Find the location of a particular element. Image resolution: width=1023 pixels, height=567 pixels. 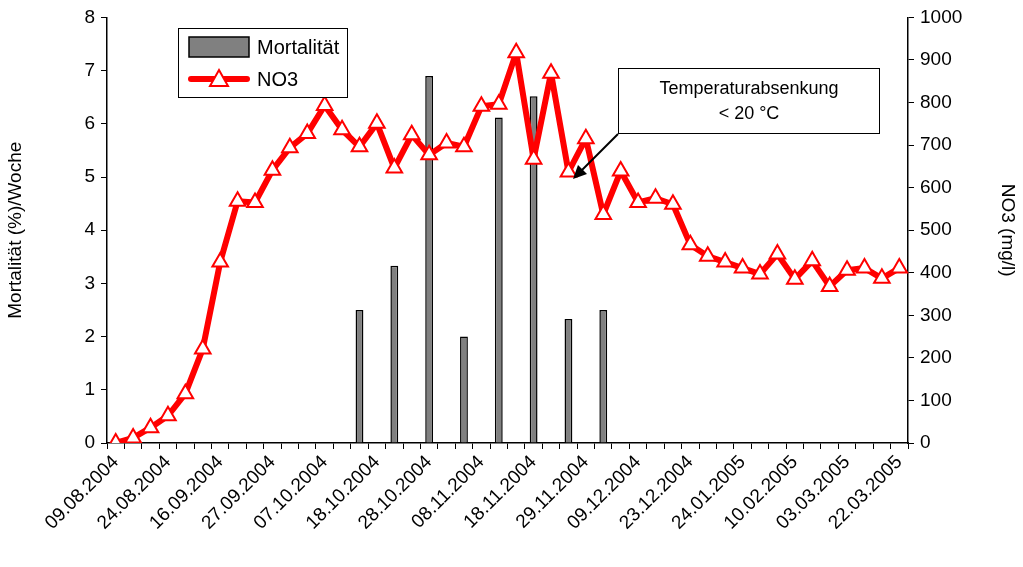

y2-tick-label: 800 is located at coordinates (936, 101).